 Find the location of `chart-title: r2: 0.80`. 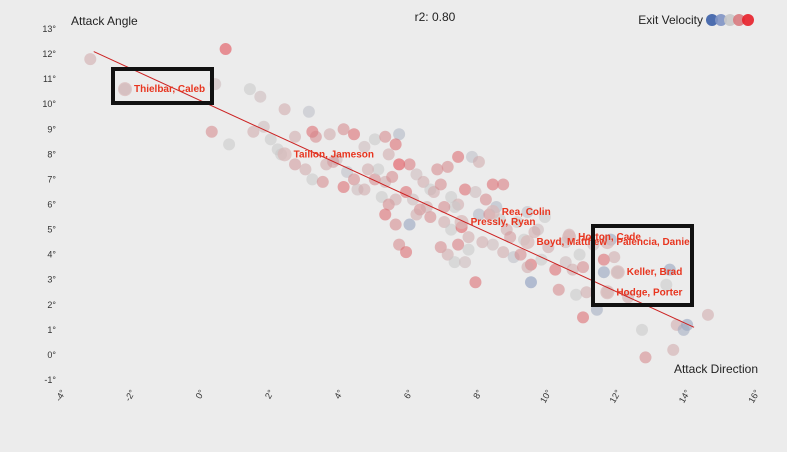

chart-title: r2: 0.80 is located at coordinates (435, 17).